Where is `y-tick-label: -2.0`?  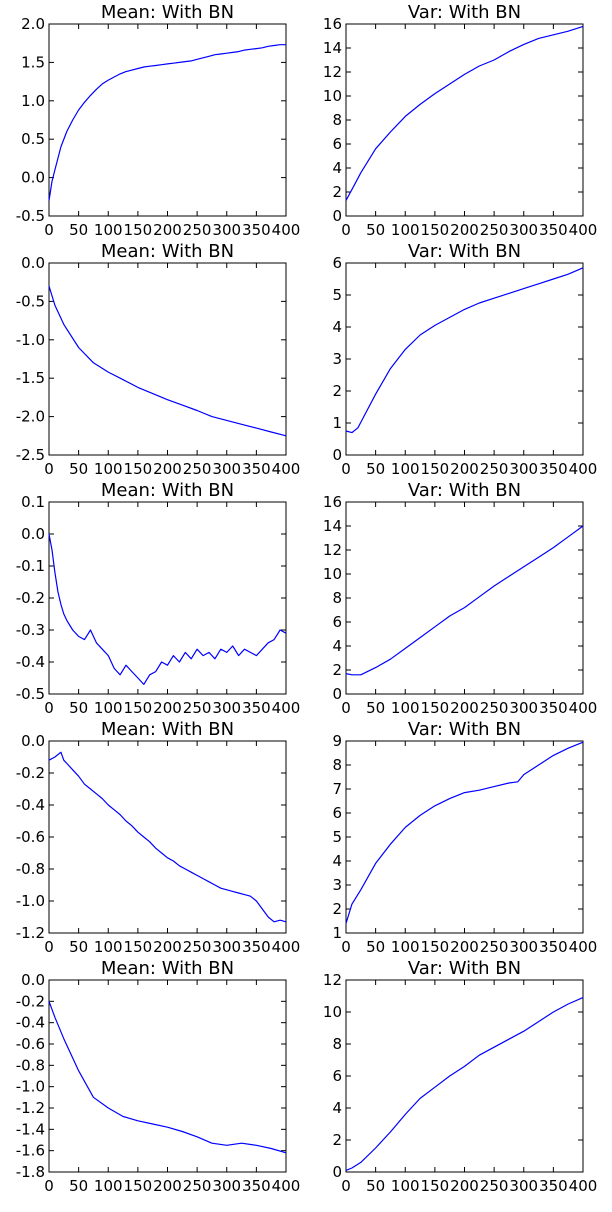 y-tick-label: -2.0 is located at coordinates (30, 417).